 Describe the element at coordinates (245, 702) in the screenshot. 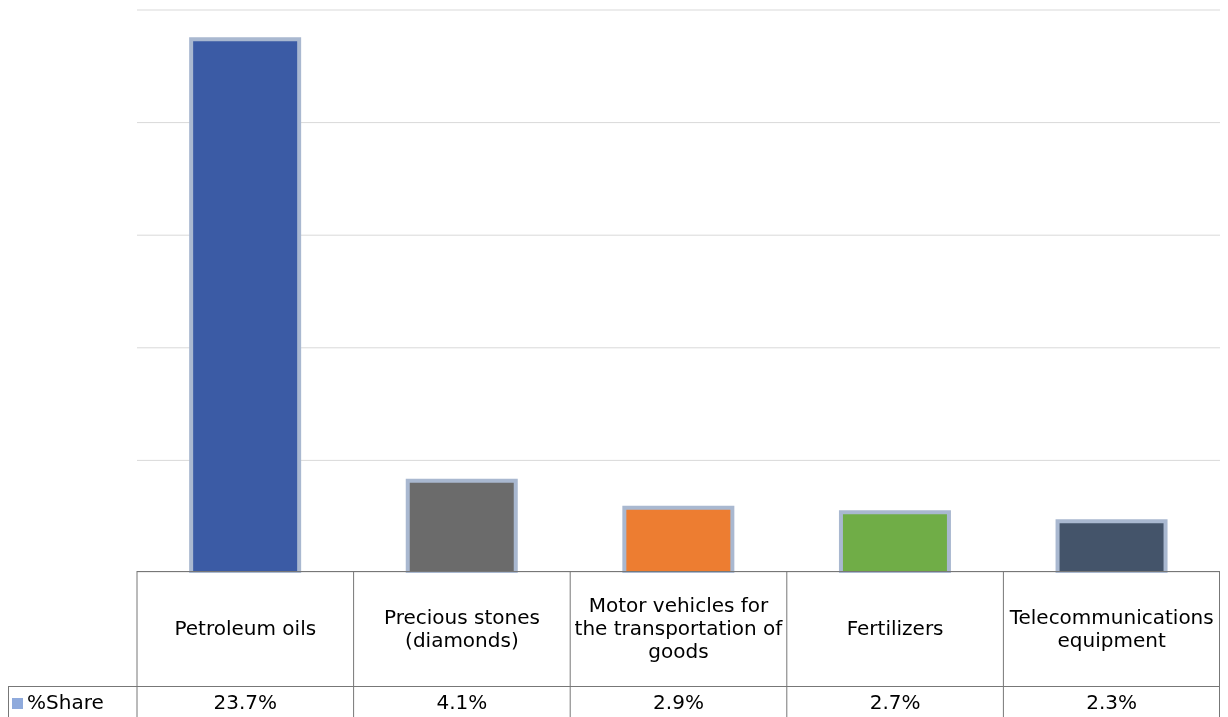

I see `data-label: 23.7%` at that location.